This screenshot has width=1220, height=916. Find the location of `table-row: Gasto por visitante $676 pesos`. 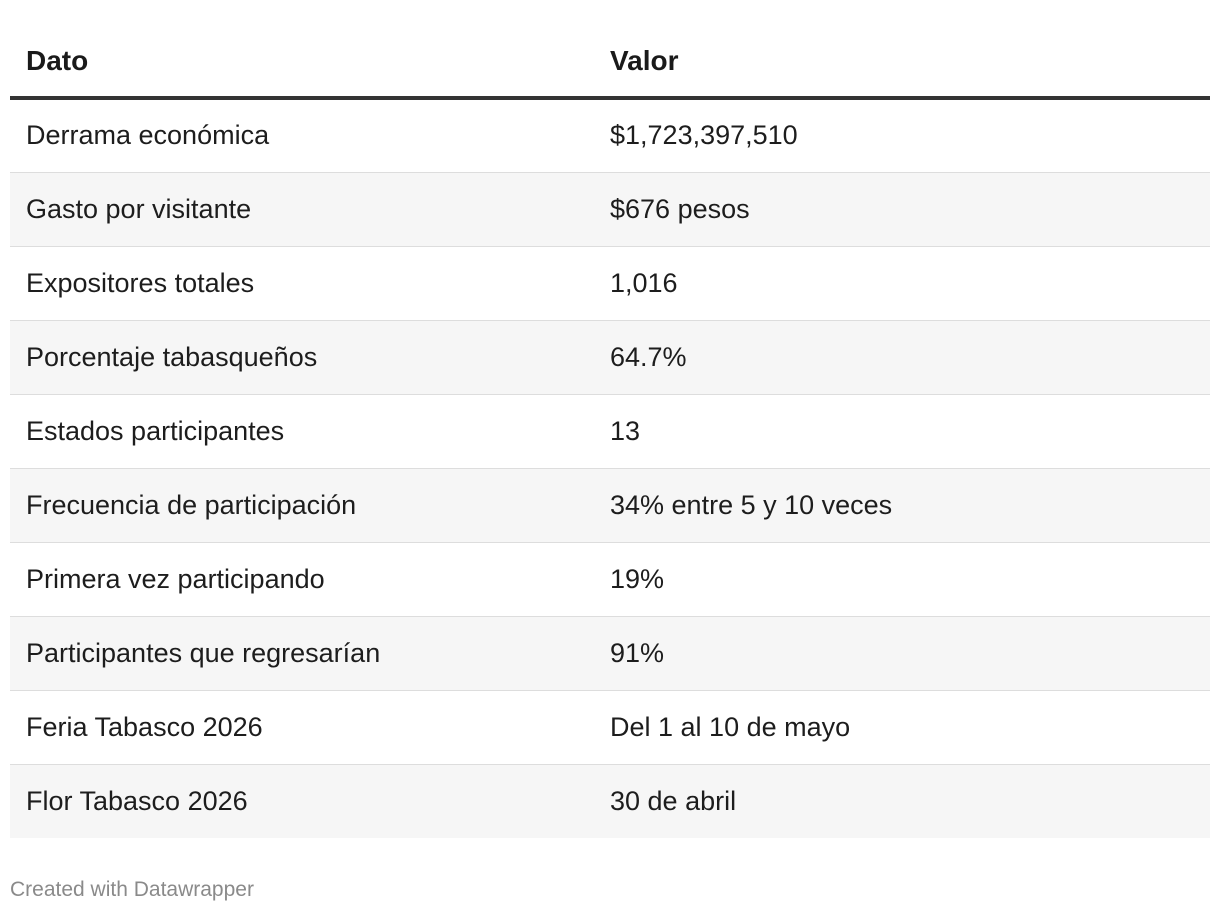

table-row: Gasto por visitante $676 pesos is located at coordinates (610, 209).